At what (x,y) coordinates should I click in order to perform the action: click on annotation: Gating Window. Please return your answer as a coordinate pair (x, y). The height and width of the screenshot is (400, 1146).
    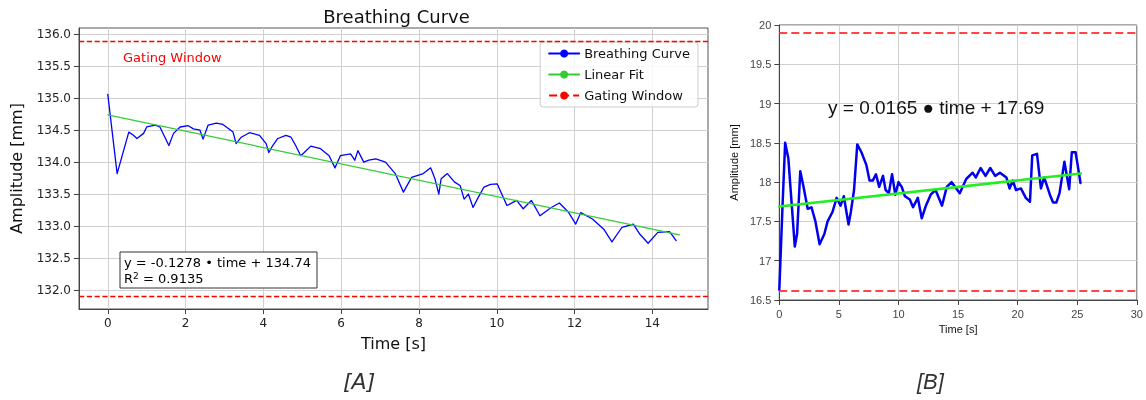
    Looking at the image, I should click on (172, 57).